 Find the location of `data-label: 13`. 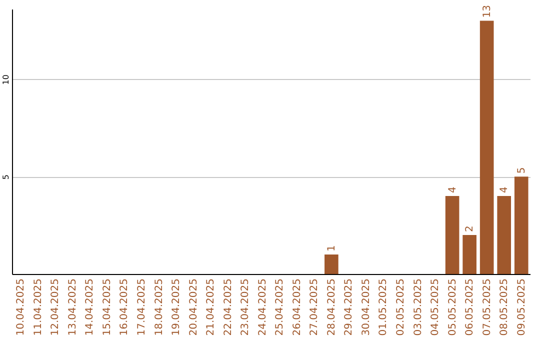

data-label: 13 is located at coordinates (487, 11).